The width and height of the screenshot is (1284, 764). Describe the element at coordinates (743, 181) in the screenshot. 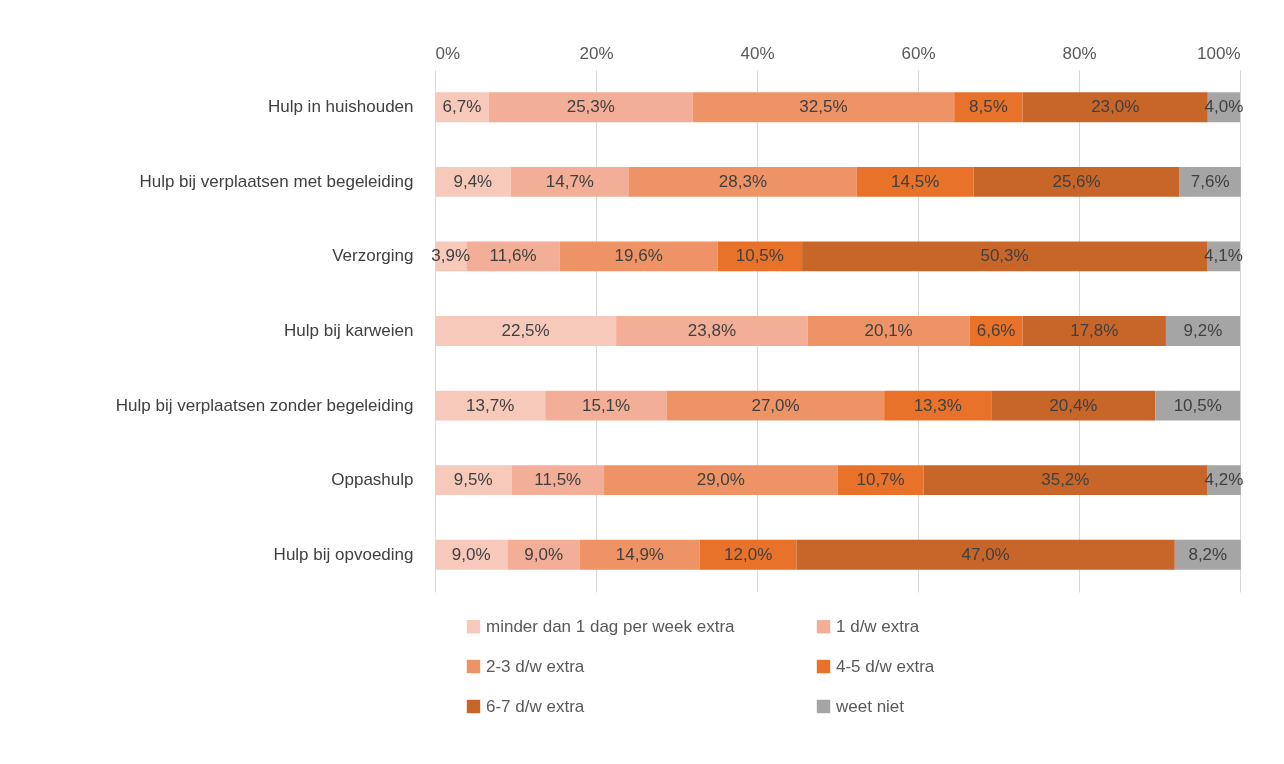

I see `data-label: 28,3%` at that location.